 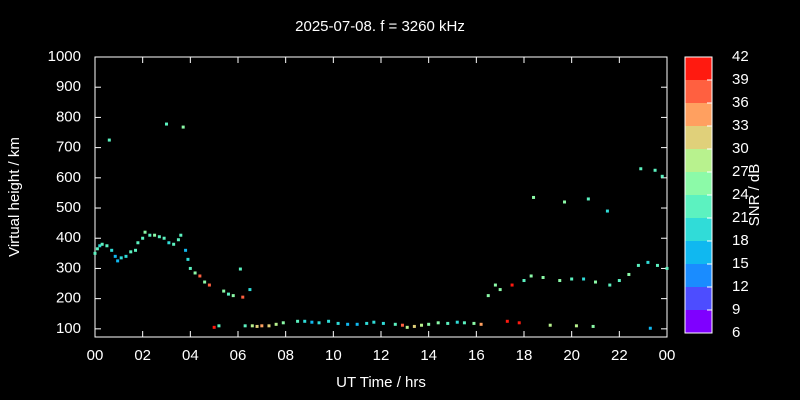 What do you see at coordinates (740, 102) in the screenshot?
I see `colorbar-tick-label: 36` at bounding box center [740, 102].